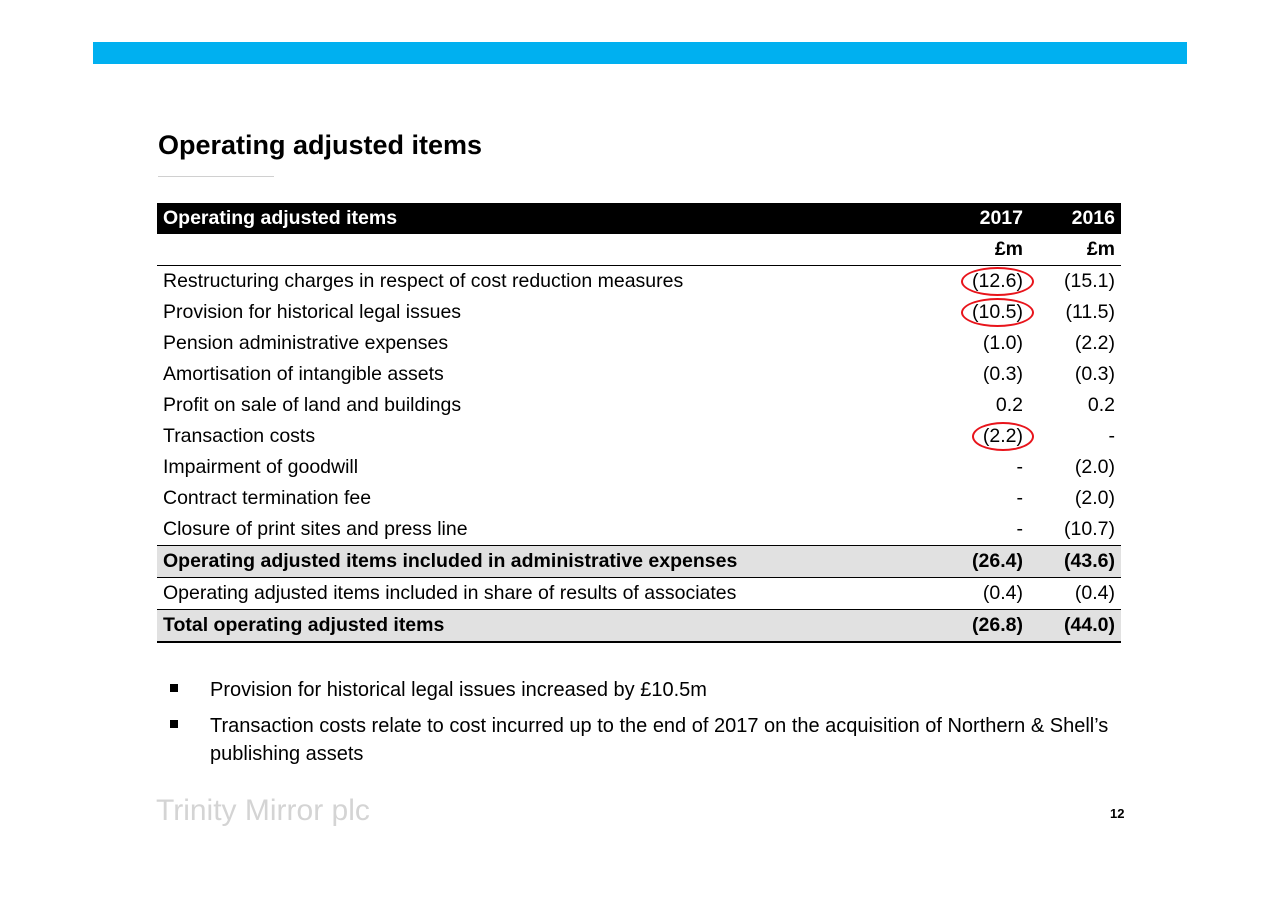  I want to click on value-text: (0.3), so click(1002, 374).